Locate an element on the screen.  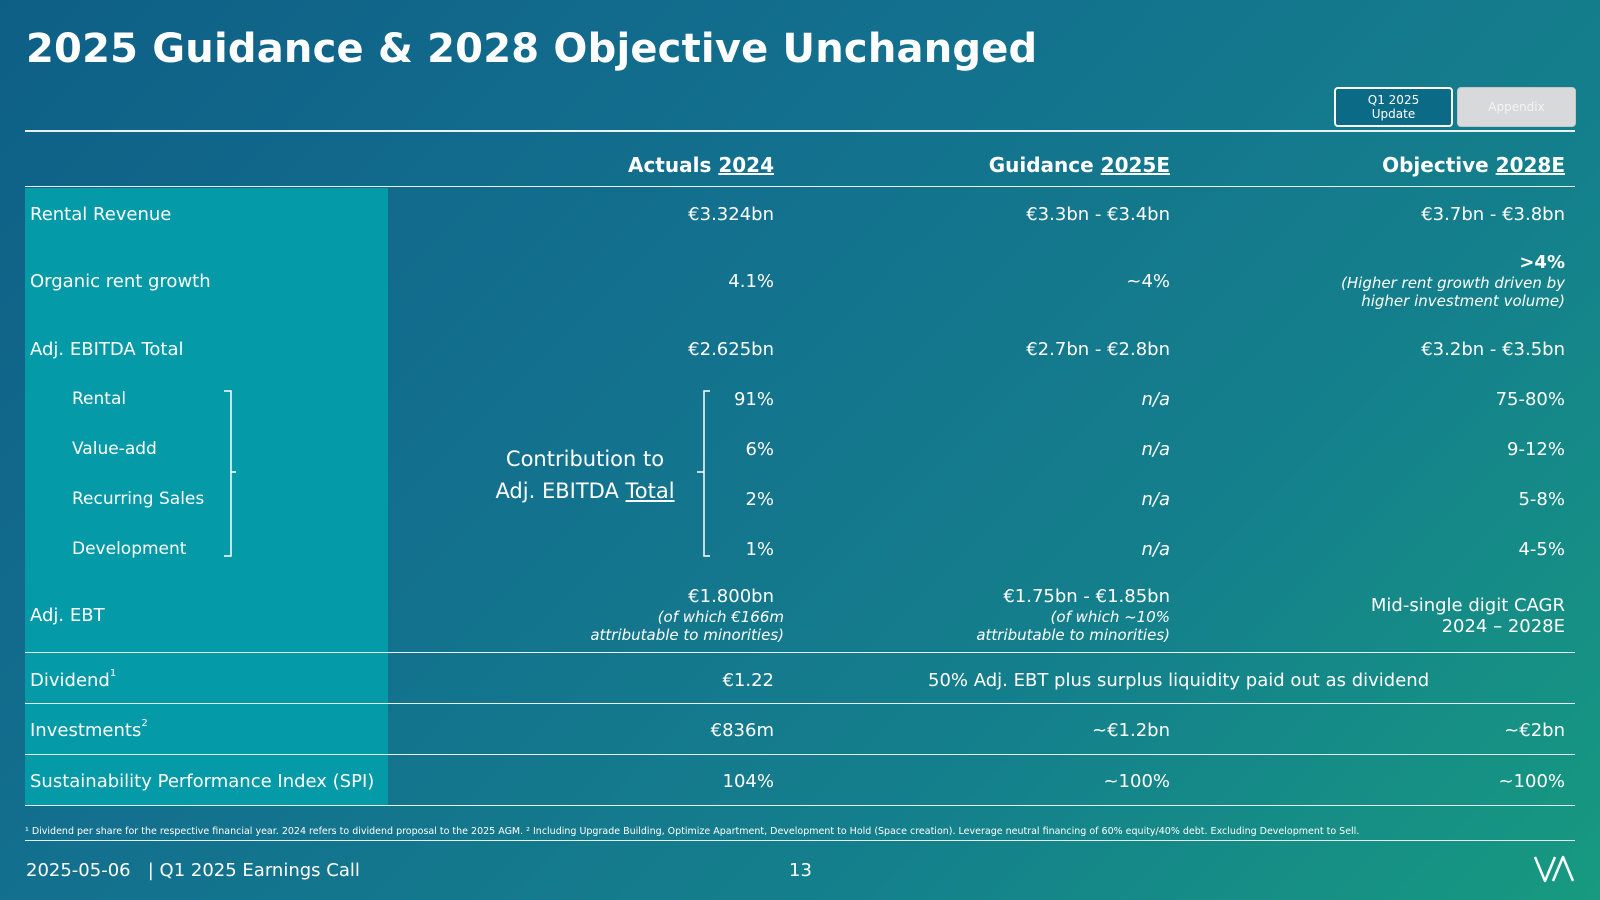
recurring-sales-guidance: n/a is located at coordinates (1155, 499).